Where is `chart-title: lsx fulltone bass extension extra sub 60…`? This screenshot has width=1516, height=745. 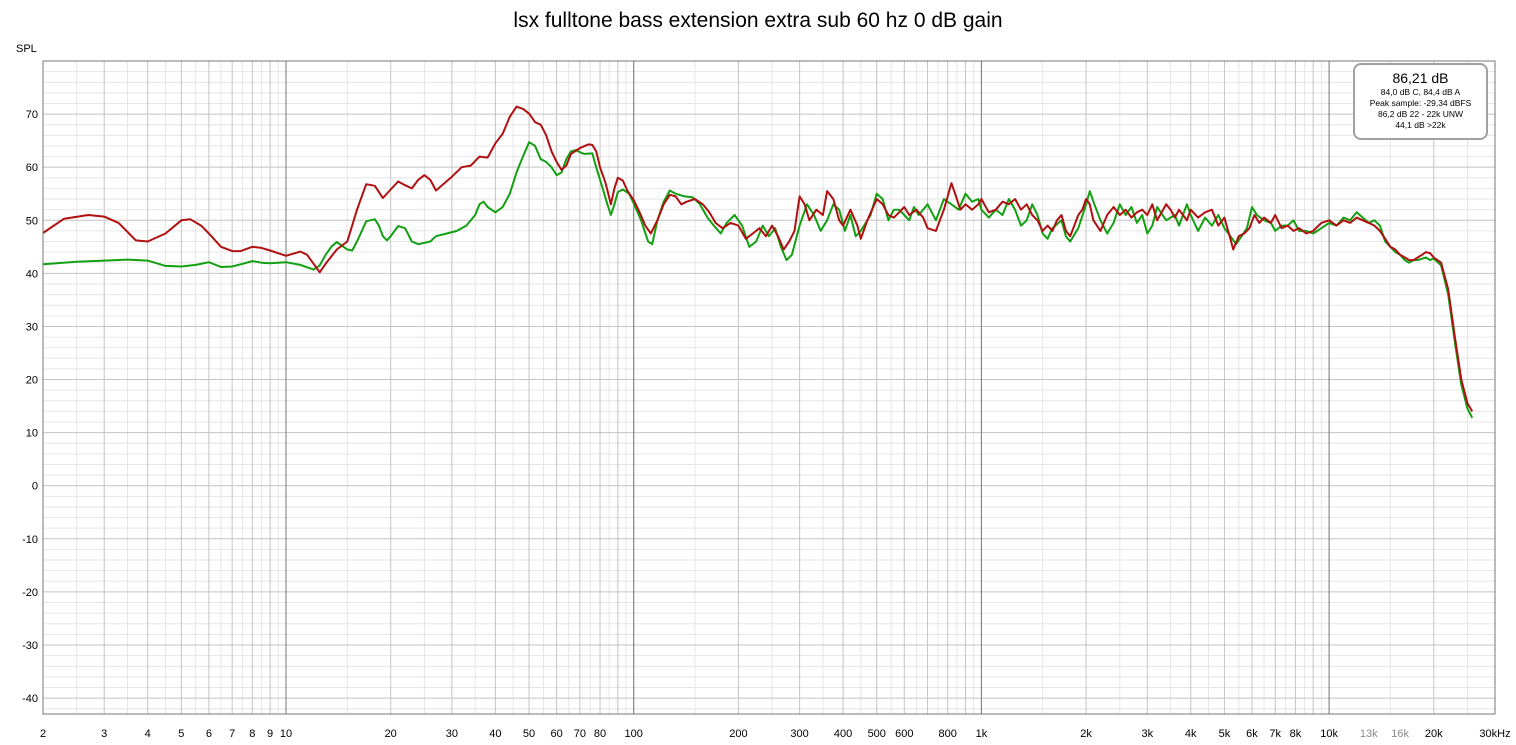 chart-title: lsx fulltone bass extension extra sub 60… is located at coordinates (758, 20).